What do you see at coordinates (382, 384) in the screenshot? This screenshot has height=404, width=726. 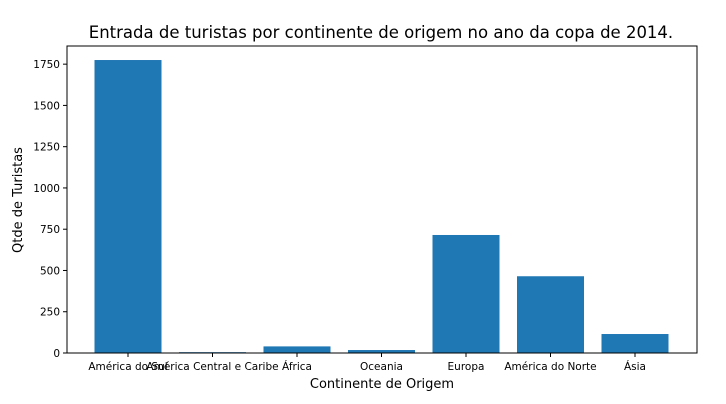 I see `x-axis-label: Continente de Origem` at bounding box center [382, 384].